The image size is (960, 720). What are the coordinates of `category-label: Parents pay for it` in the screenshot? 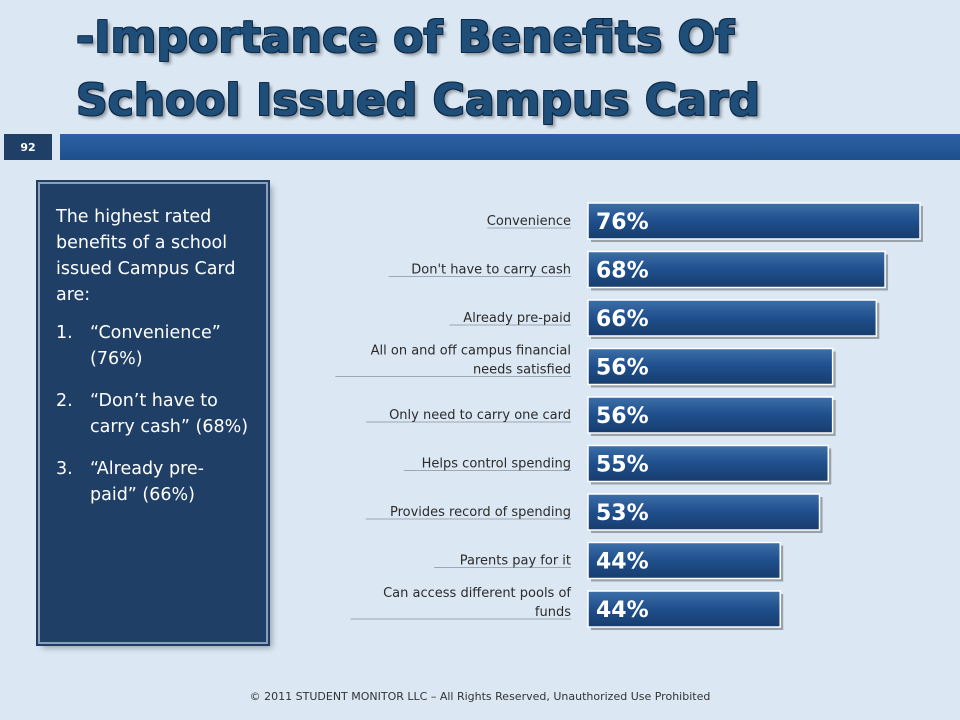 It's located at (515, 561).